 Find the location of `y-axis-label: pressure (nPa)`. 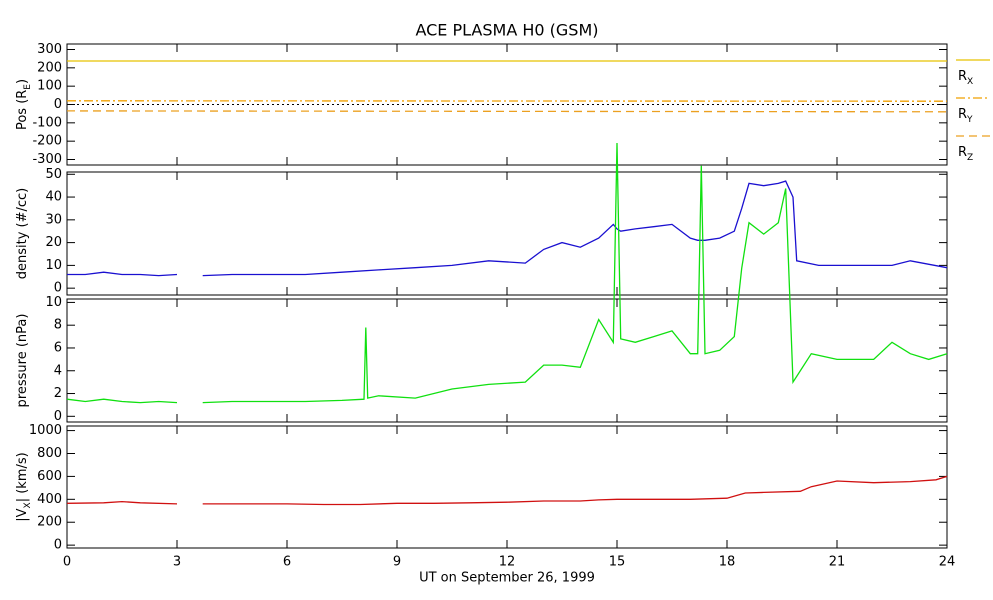

y-axis-label: pressure (nPa) is located at coordinates (22, 361).